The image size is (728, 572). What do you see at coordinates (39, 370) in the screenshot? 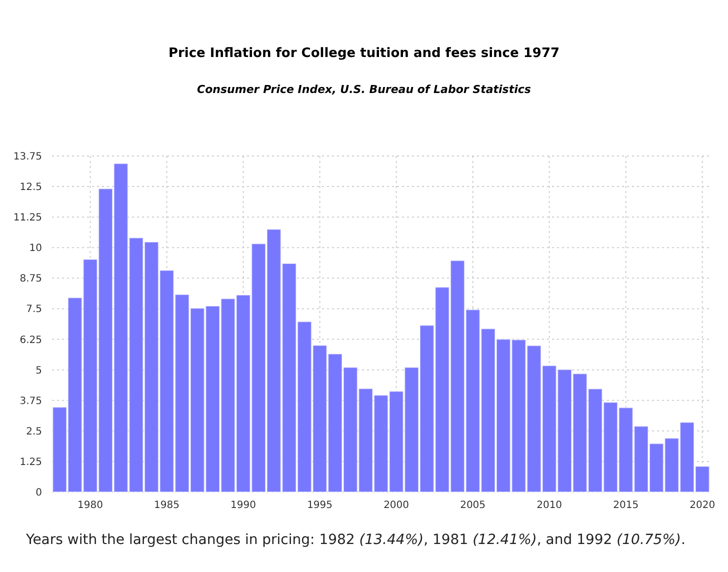
I see `y-tick-label: 5` at bounding box center [39, 370].